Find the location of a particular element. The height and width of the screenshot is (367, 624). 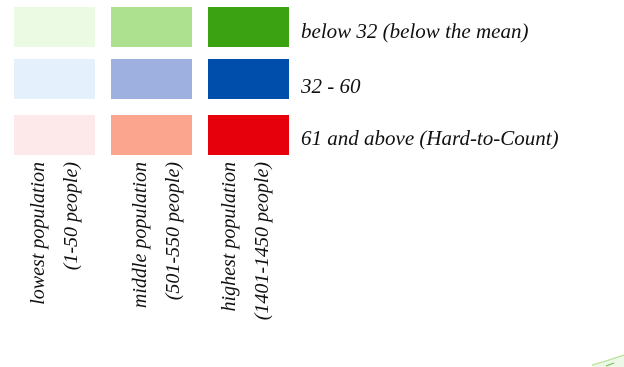

column-label-lowest-population-line2: (1-50 people) is located at coordinates (71, 216).